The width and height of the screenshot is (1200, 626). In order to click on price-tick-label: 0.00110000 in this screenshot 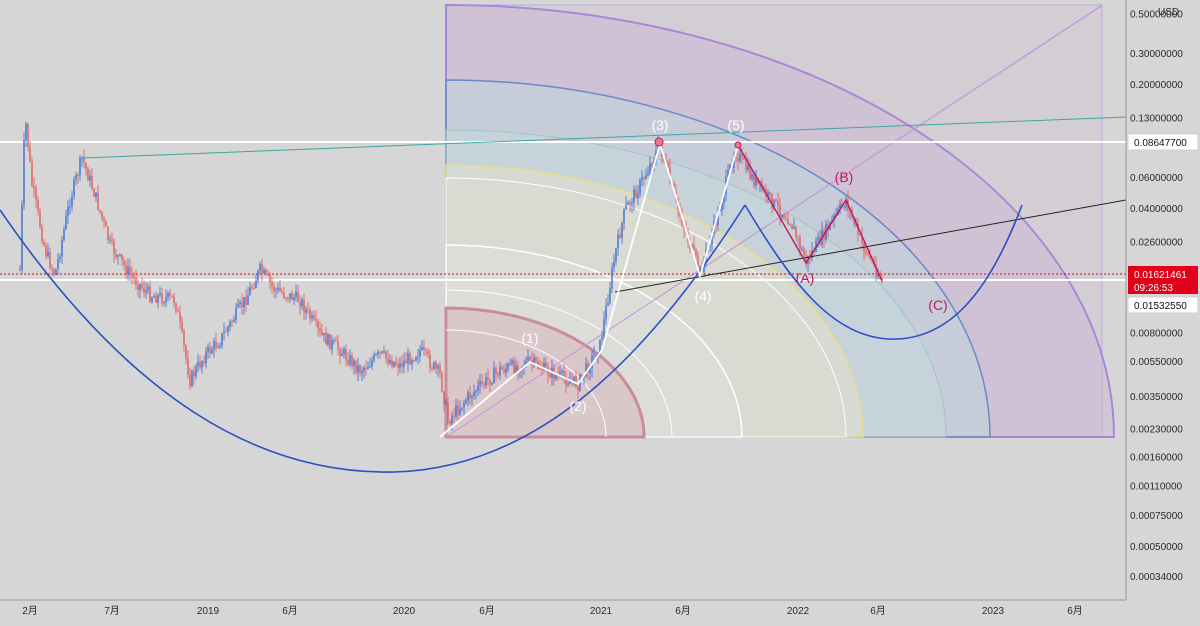, I will do `click(1156, 486)`.